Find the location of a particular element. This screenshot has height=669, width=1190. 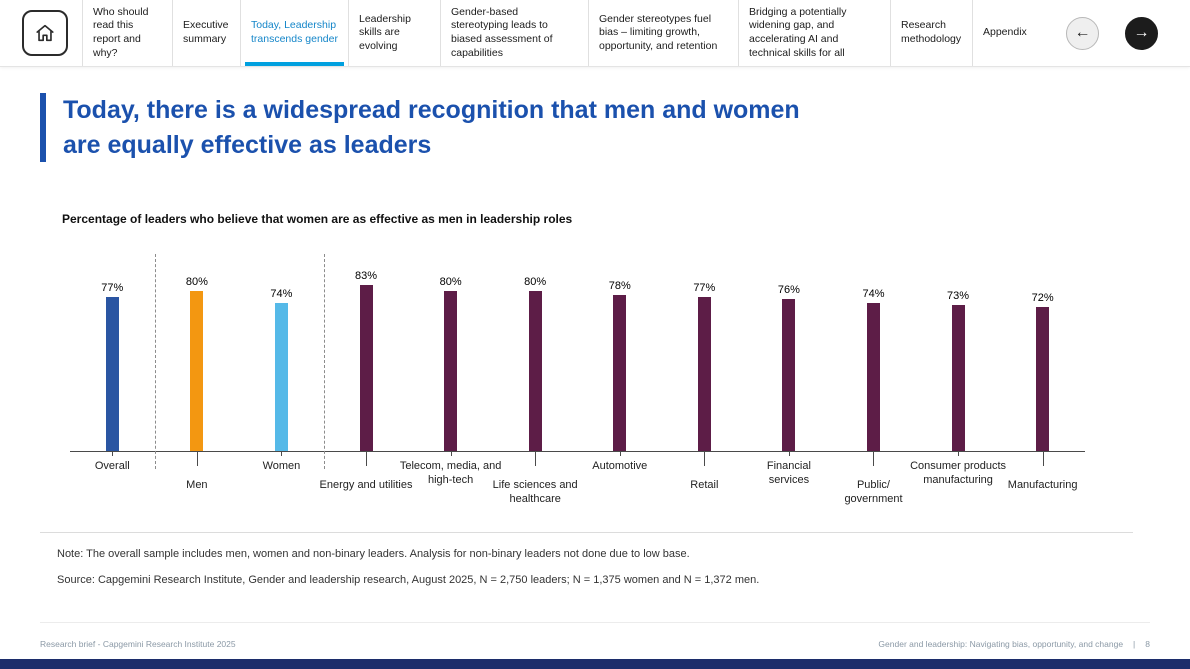

nav-tab-8: Research methodology is located at coordinates (931, 33).